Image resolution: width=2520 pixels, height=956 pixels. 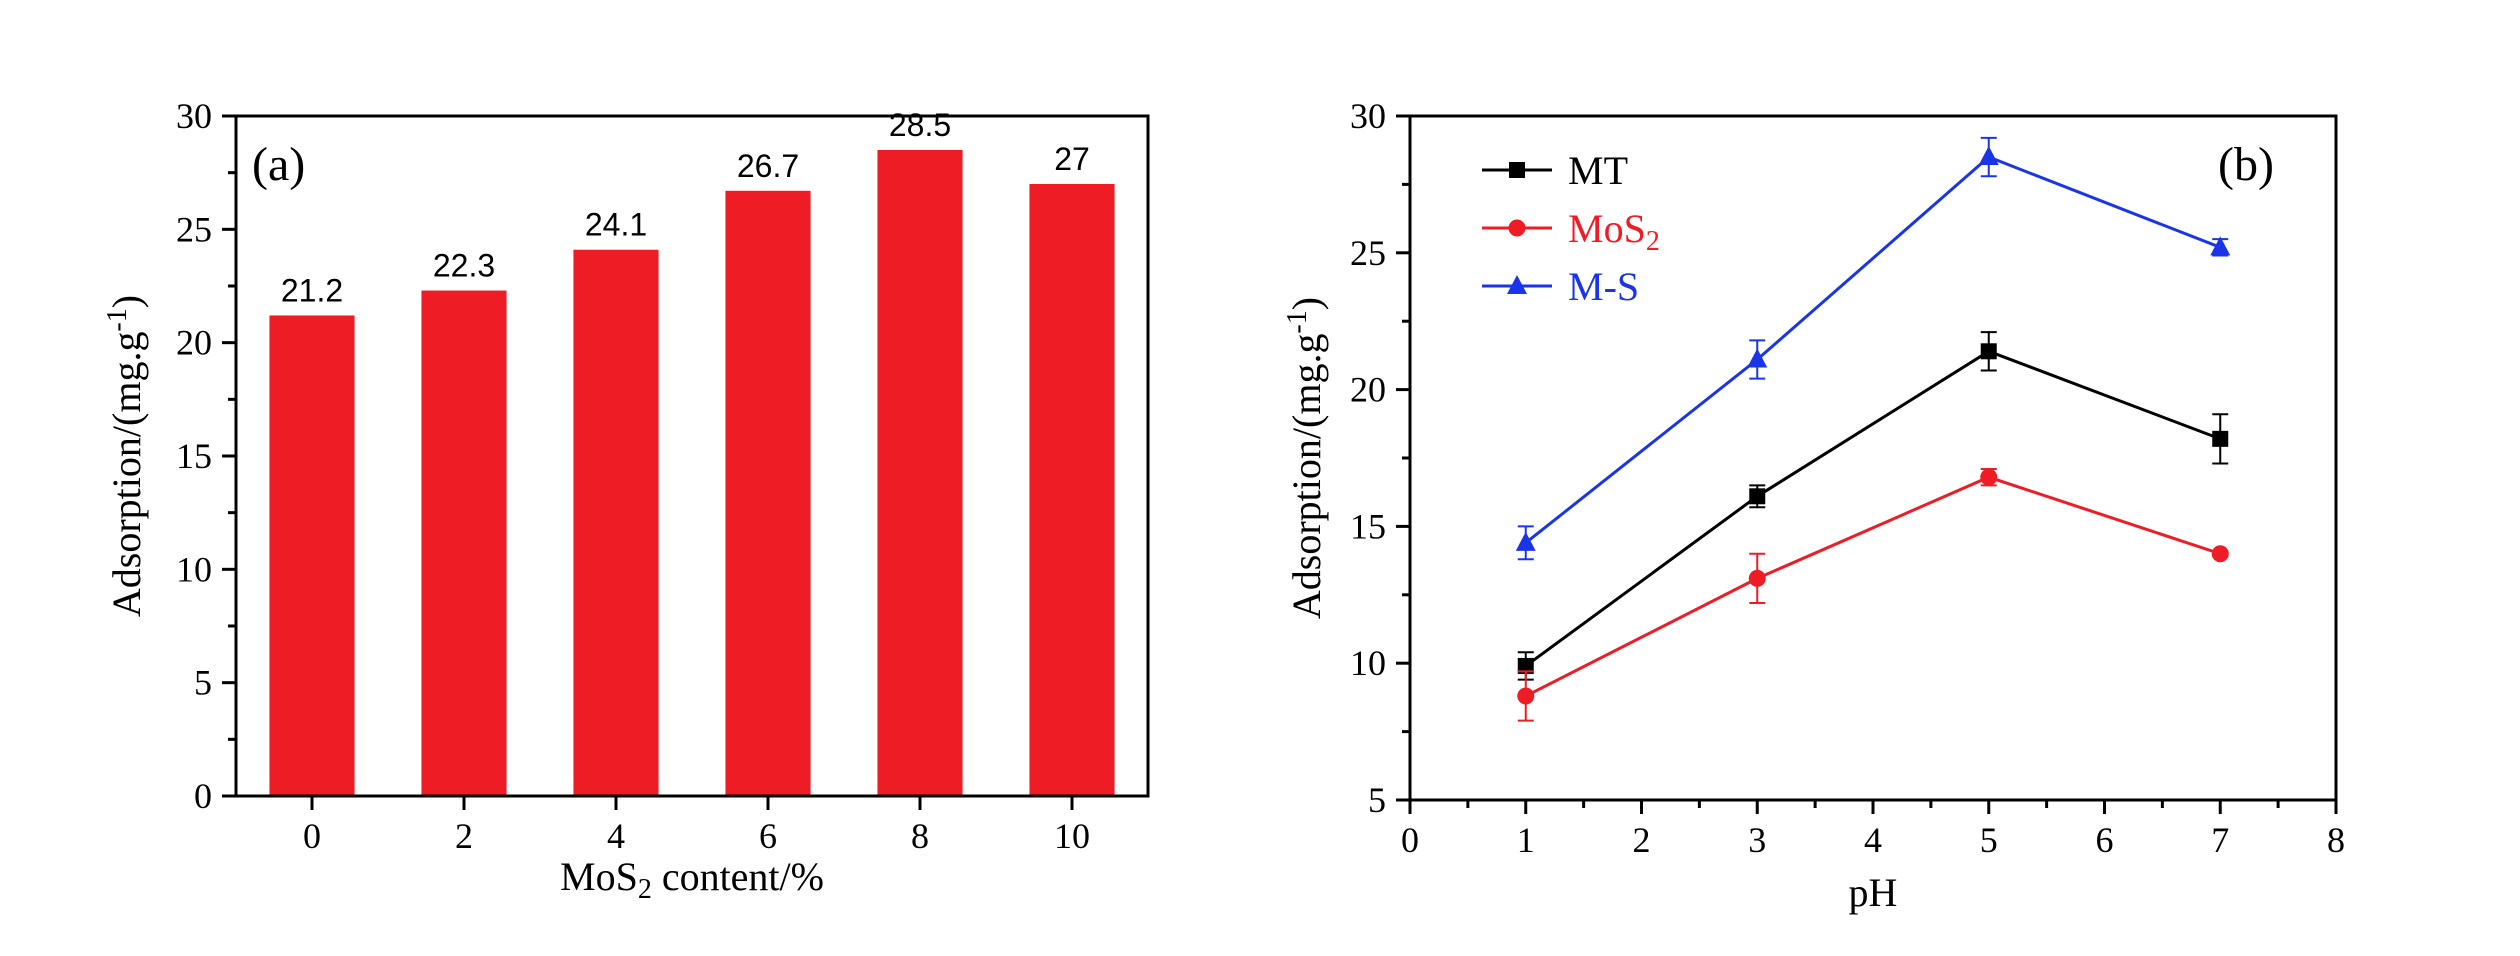 I want to click on x-tick-label: 1, so click(x=1526, y=840).